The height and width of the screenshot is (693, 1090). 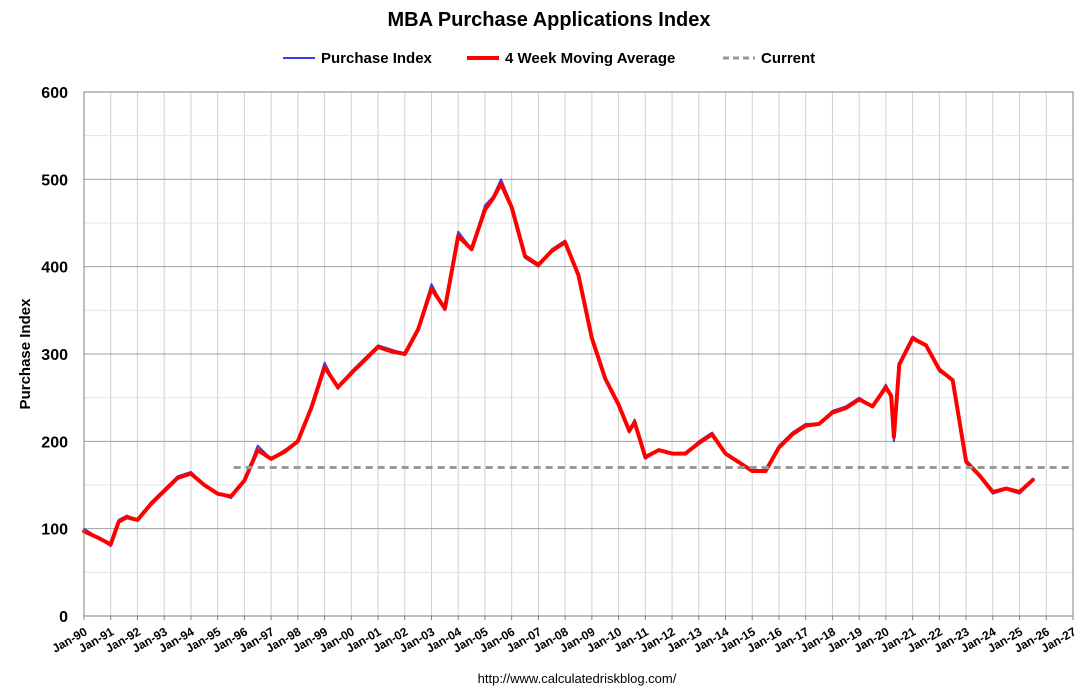 I want to click on legend-label-purchase-index: Purchase Index, so click(x=377, y=58).